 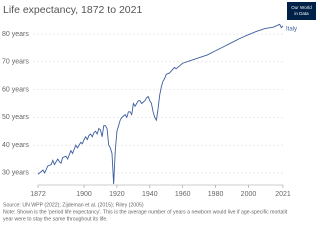 I want to click on y-tick-label: 40 years, so click(x=15, y=145).